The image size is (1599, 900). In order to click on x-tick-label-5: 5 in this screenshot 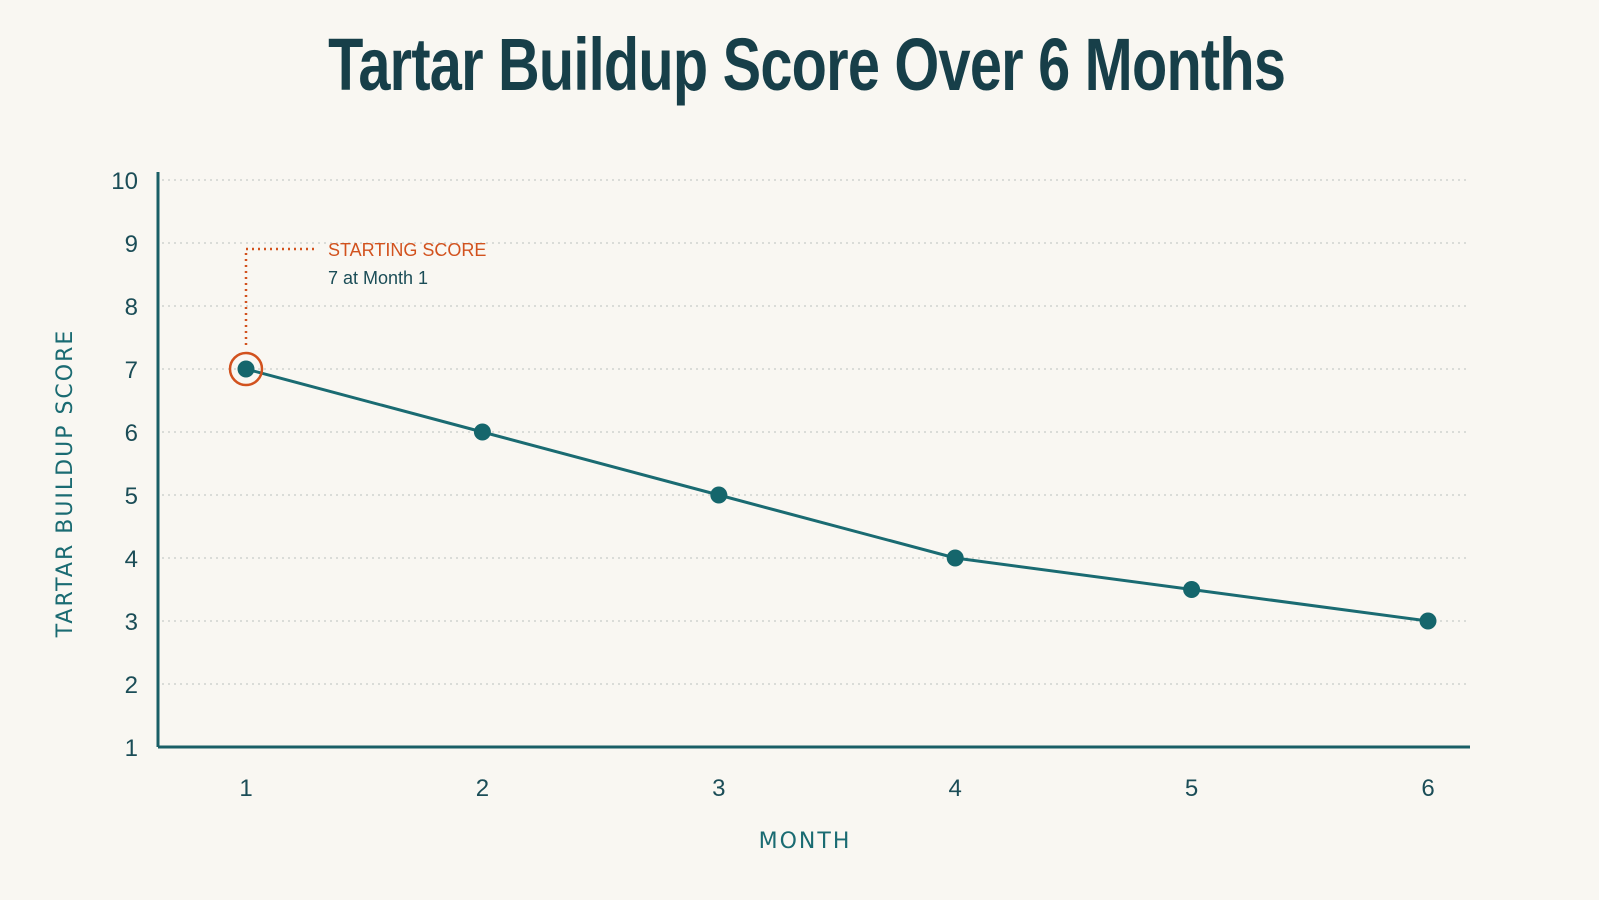, I will do `click(1191, 788)`.